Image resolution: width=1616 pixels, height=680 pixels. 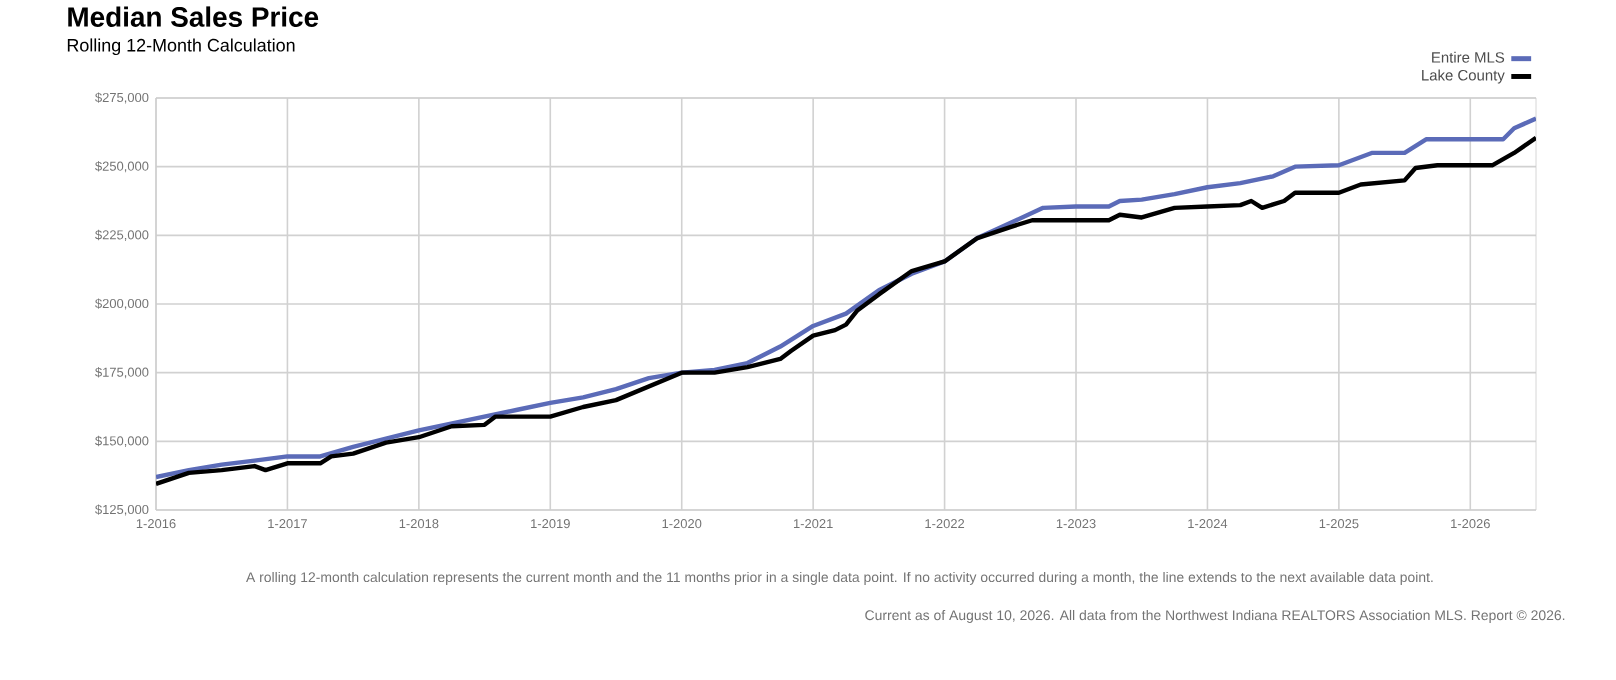 What do you see at coordinates (193, 16) in the screenshot?
I see `chart-title: Median Sales Price` at bounding box center [193, 16].